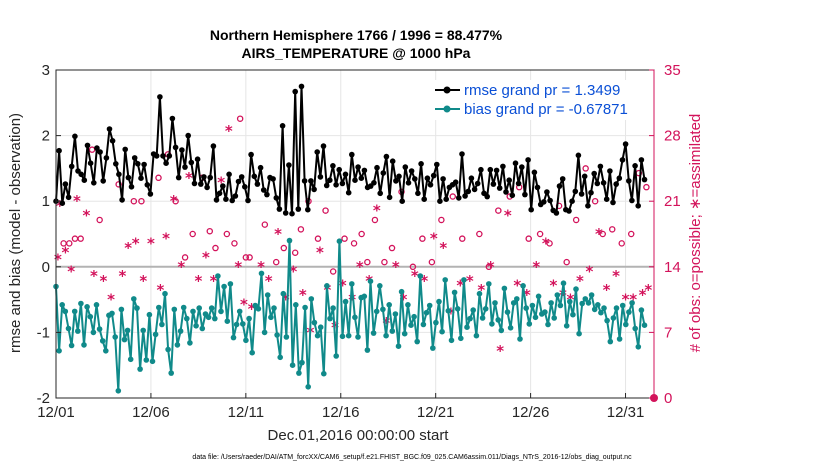 This screenshot has height=470, width=830. What do you see at coordinates (151, 412) in the screenshot?
I see `x-tick-label-1: 12/06` at bounding box center [151, 412].